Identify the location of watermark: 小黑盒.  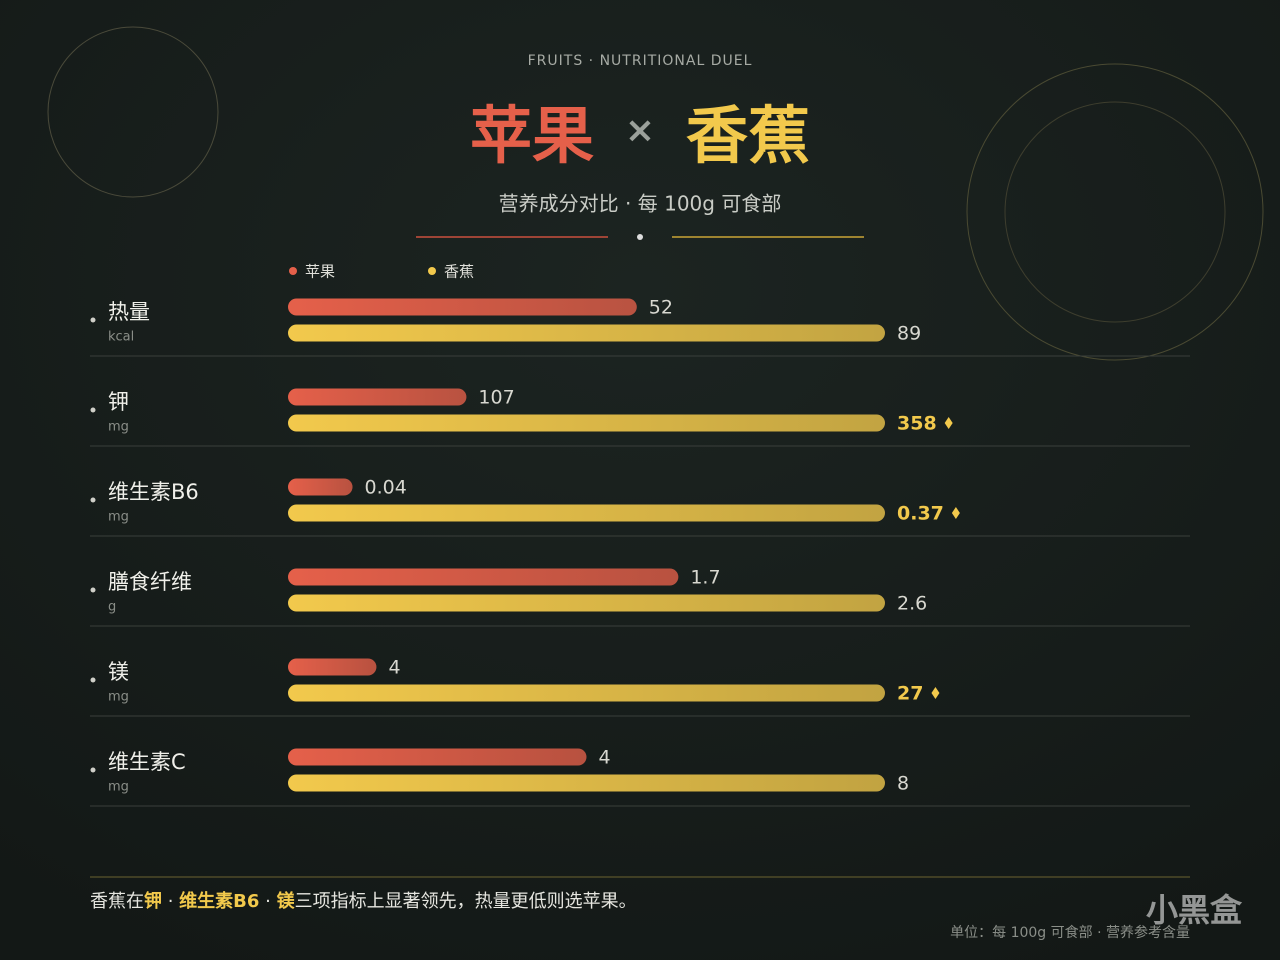
(1194, 910).